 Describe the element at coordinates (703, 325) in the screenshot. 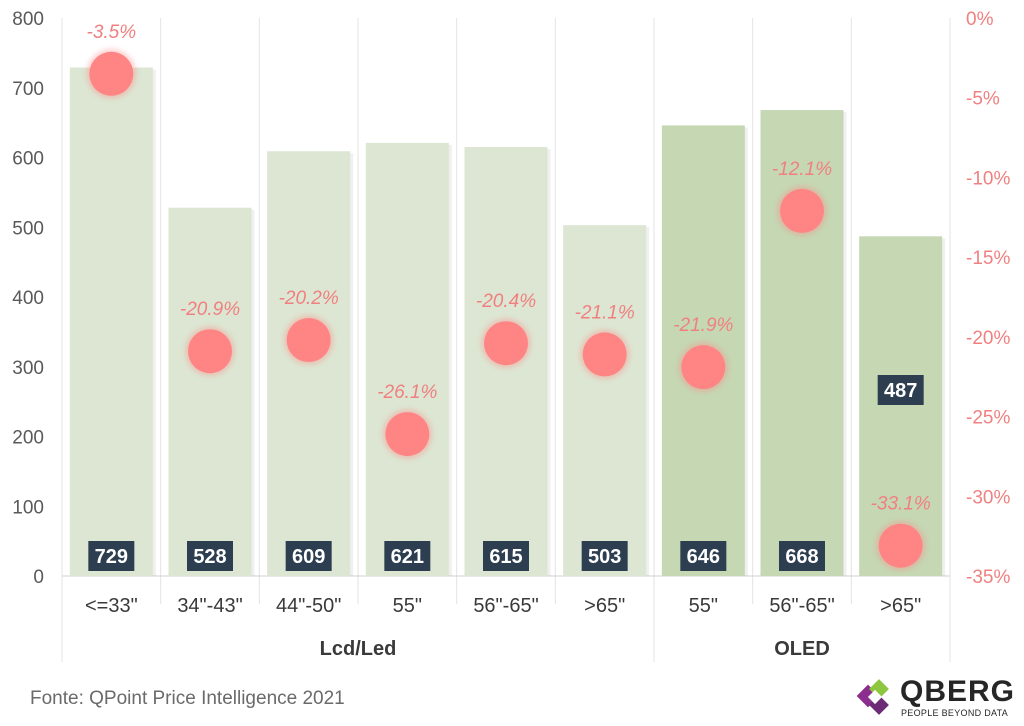

I see `bubble-pct-label: -21.9%` at that location.